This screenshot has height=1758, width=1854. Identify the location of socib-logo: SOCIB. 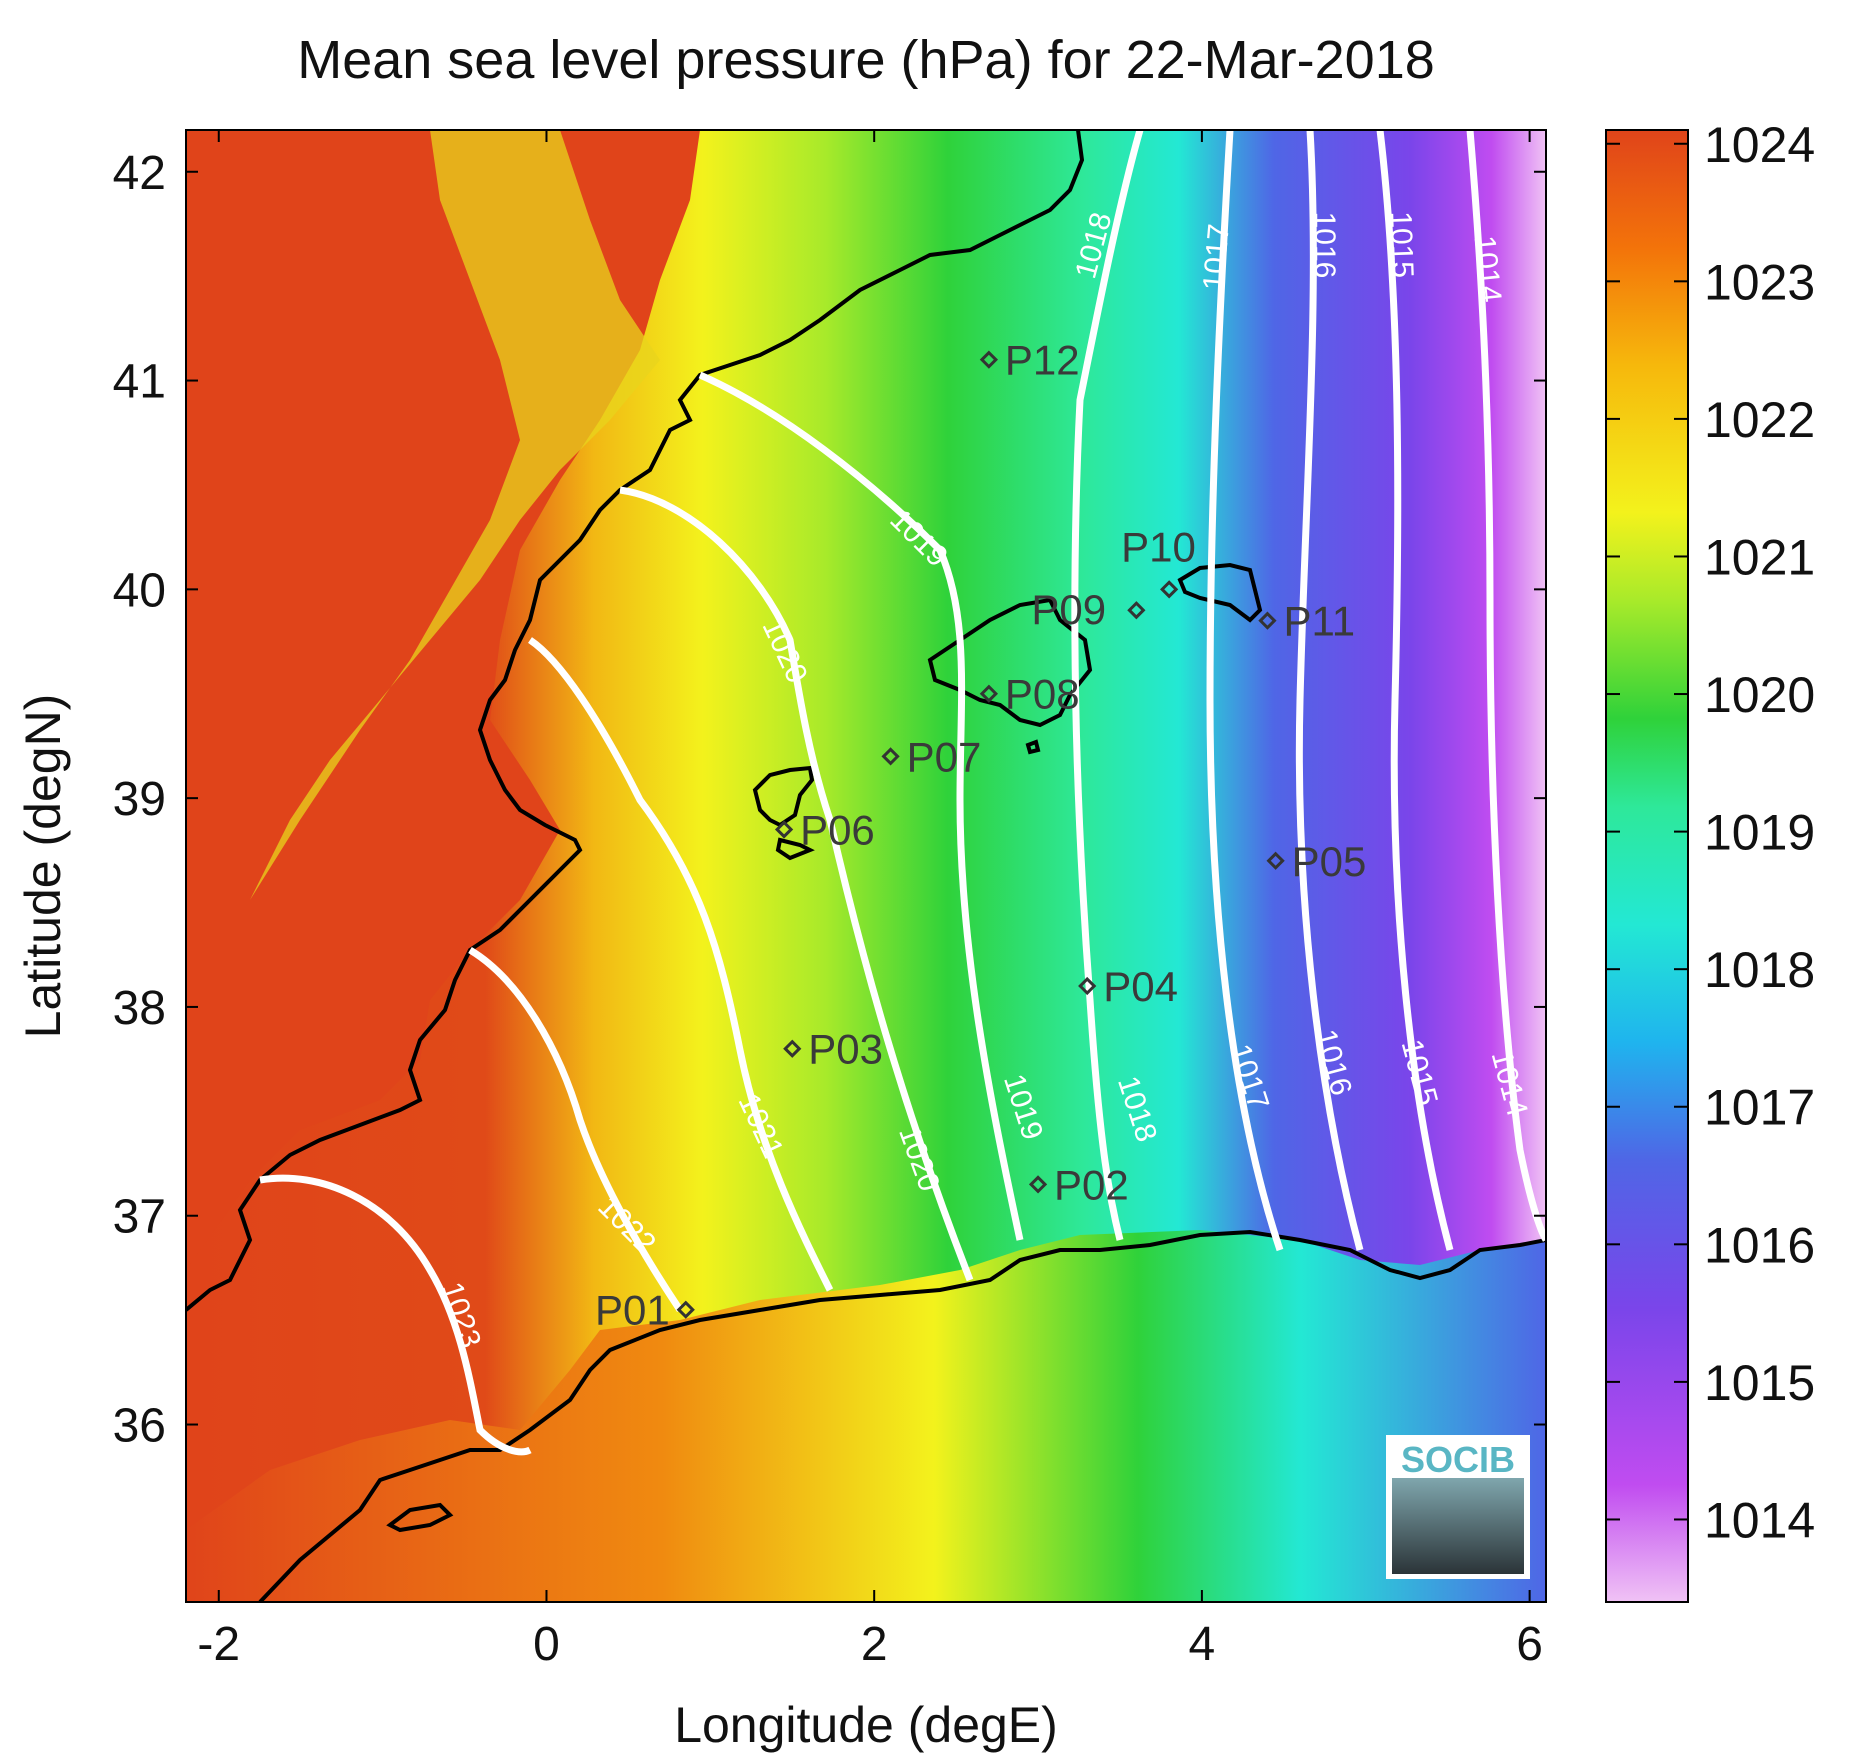
(1458, 1507).